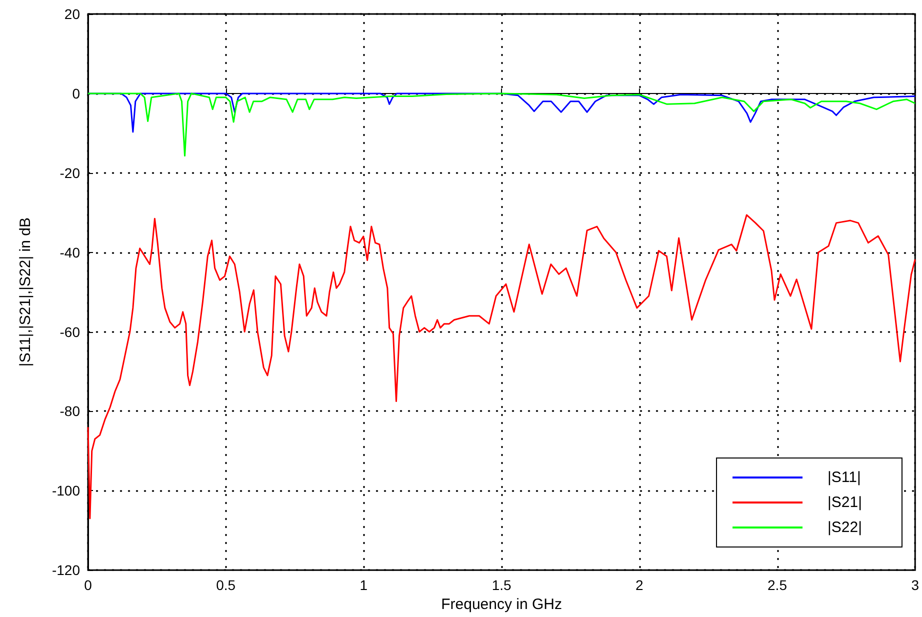  Describe the element at coordinates (76, 93) in the screenshot. I see `y-tick-label: 0` at that location.